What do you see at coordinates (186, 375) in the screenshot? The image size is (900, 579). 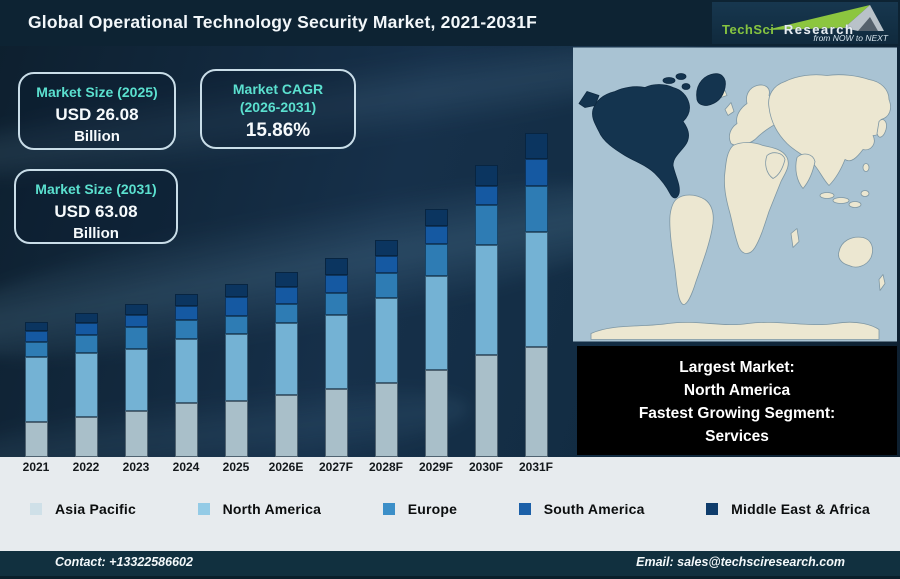 I see `bar-2024` at bounding box center [186, 375].